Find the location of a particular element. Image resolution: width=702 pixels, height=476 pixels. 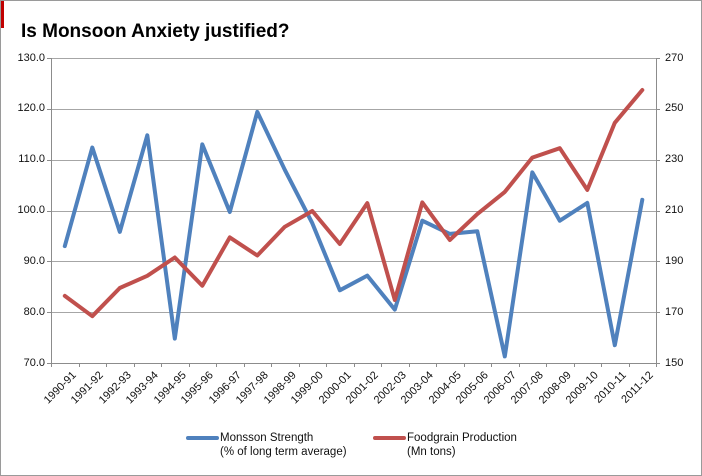

left-axis-tick-label: 100.0 is located at coordinates (31, 210).